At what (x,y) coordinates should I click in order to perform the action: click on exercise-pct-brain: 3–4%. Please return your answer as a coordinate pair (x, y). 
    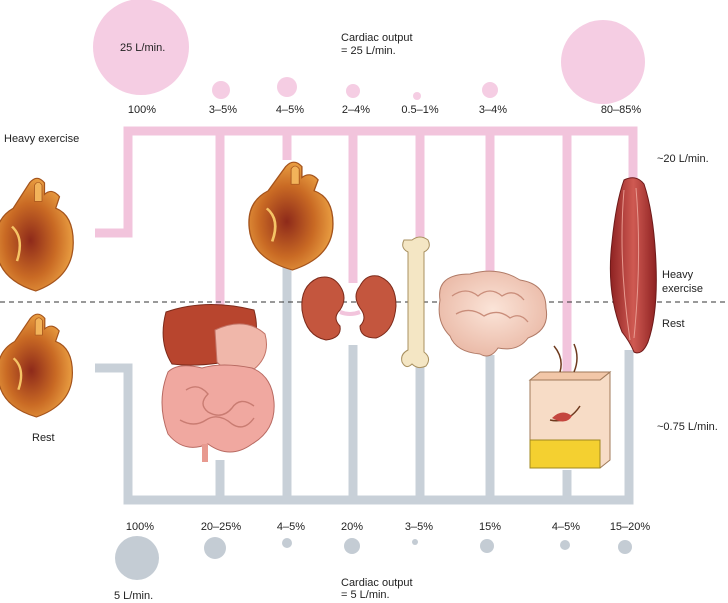
    Looking at the image, I should click on (493, 110).